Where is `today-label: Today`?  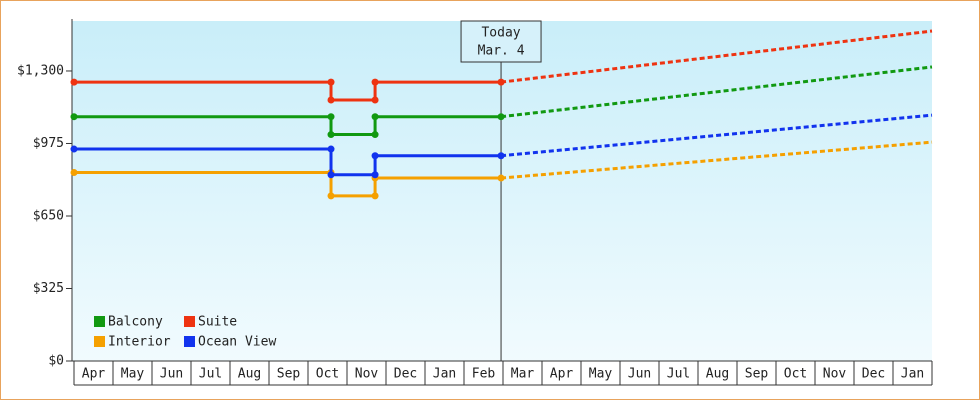
today-label: Today is located at coordinates (500, 33).